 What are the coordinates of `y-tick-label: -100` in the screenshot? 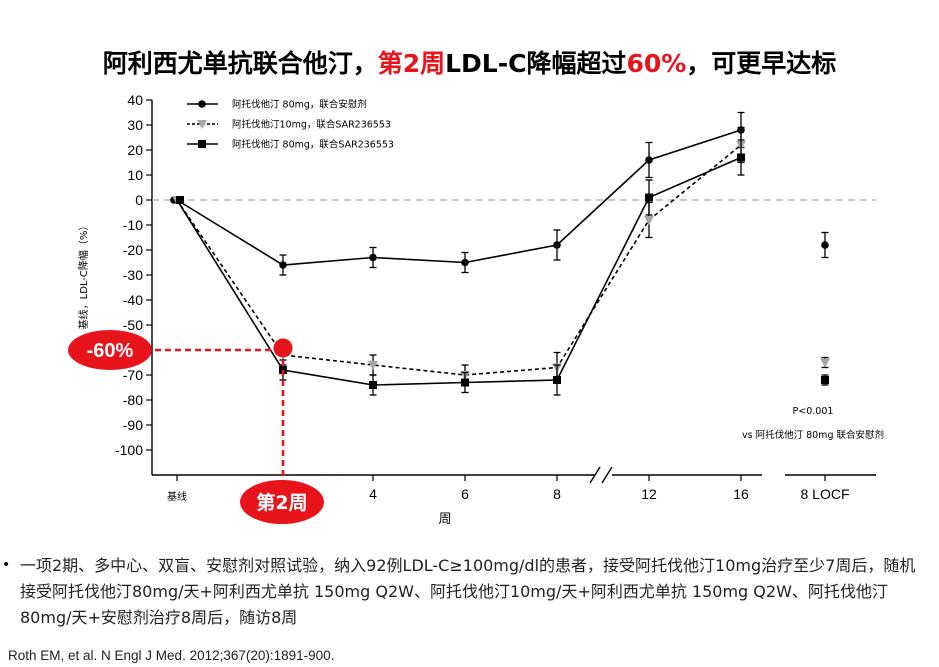 It's located at (129, 450).